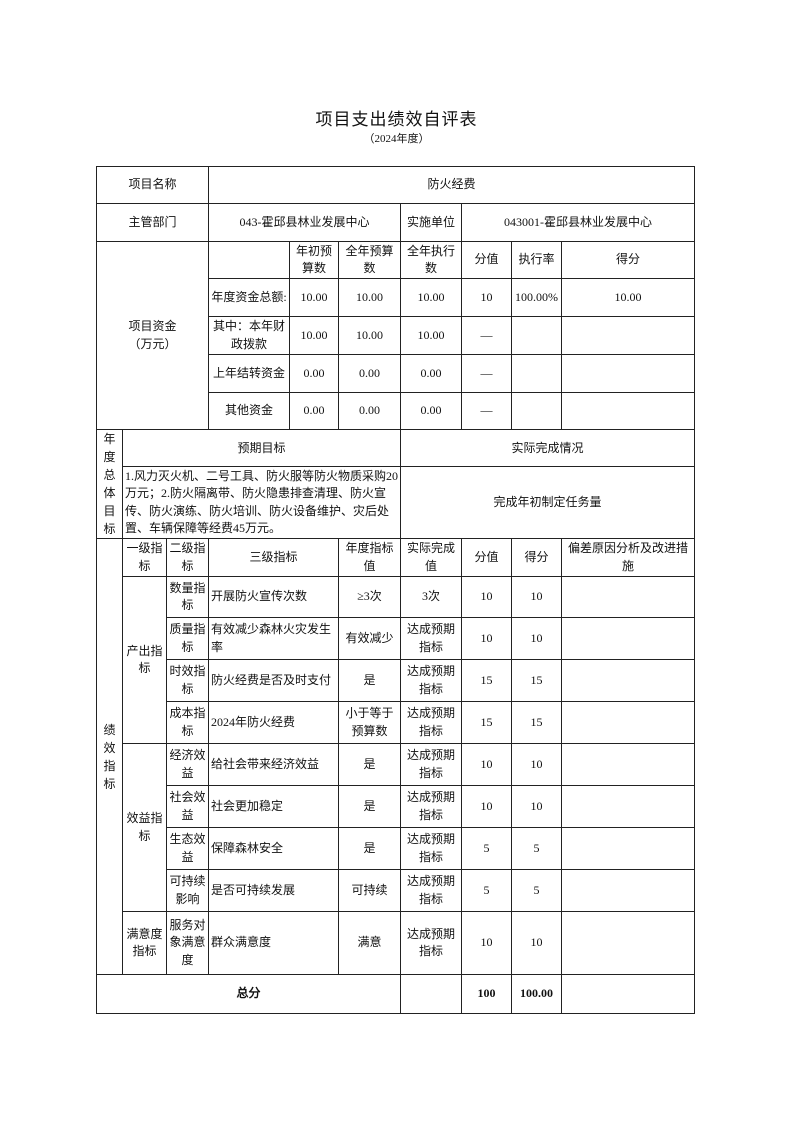 The height and width of the screenshot is (1122, 793). I want to click on unit-value: 043001-霍邱县林业发展中心, so click(578, 222).